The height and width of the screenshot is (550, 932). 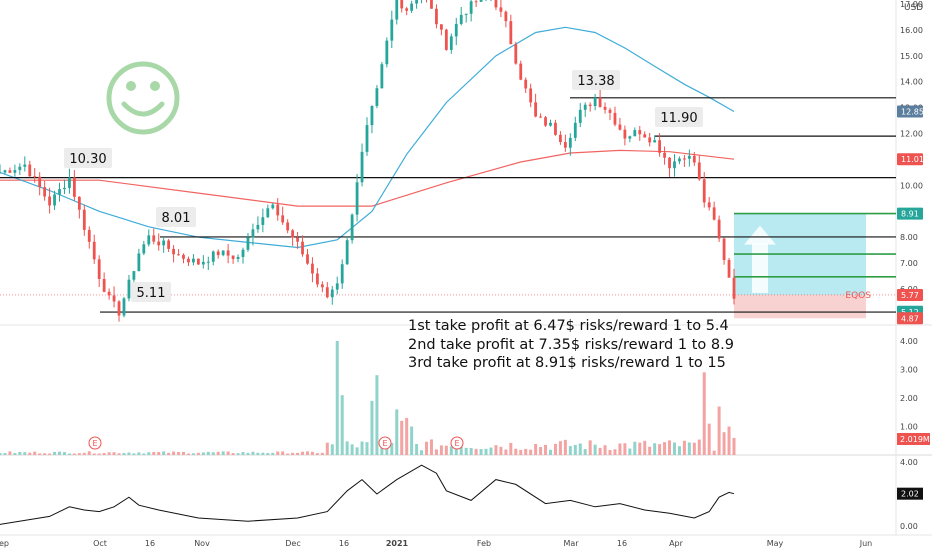 I want to click on price-callout-box, so click(x=679, y=117).